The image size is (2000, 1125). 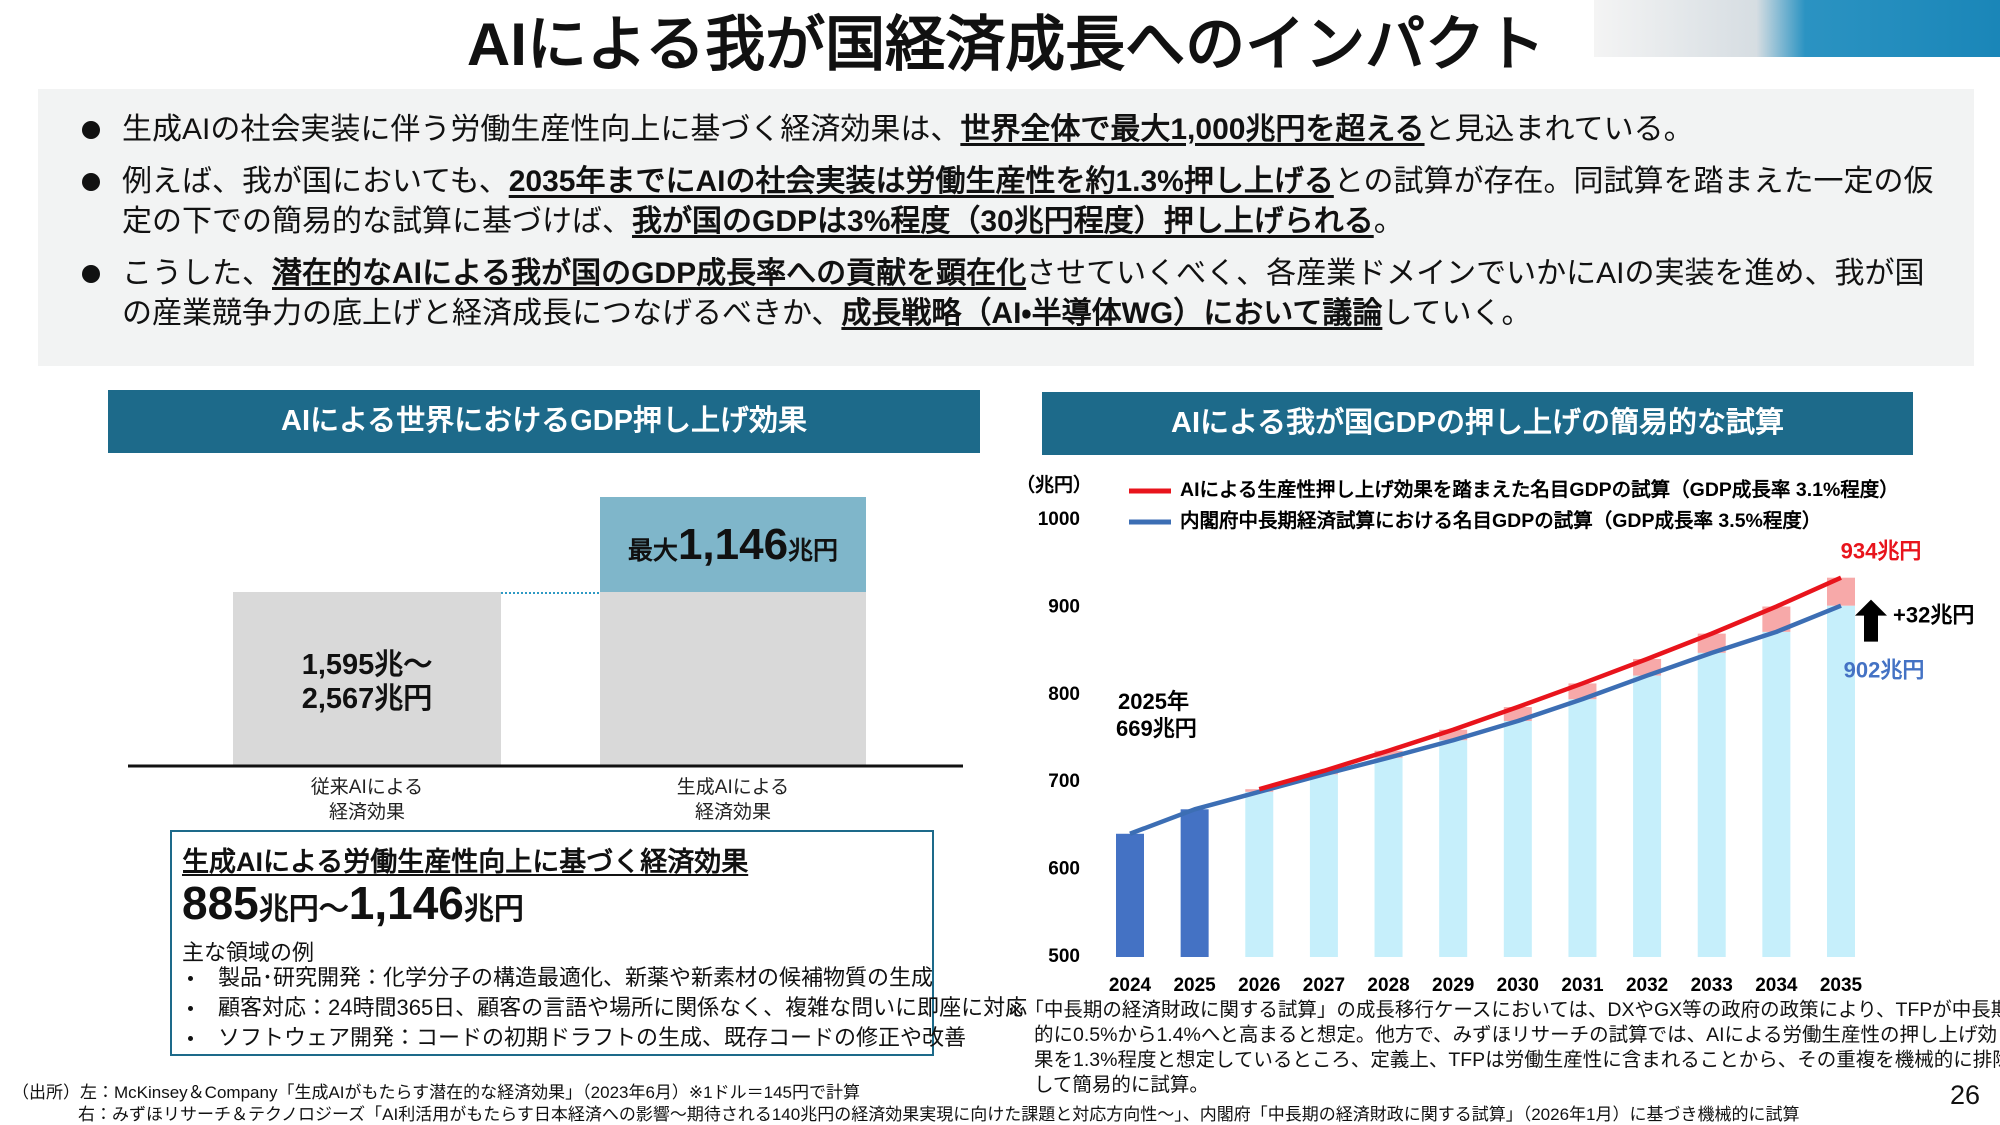 I want to click on emphasis-text: 成長戦略（AI・半導体WG）において議論, so click(x=1112, y=313).